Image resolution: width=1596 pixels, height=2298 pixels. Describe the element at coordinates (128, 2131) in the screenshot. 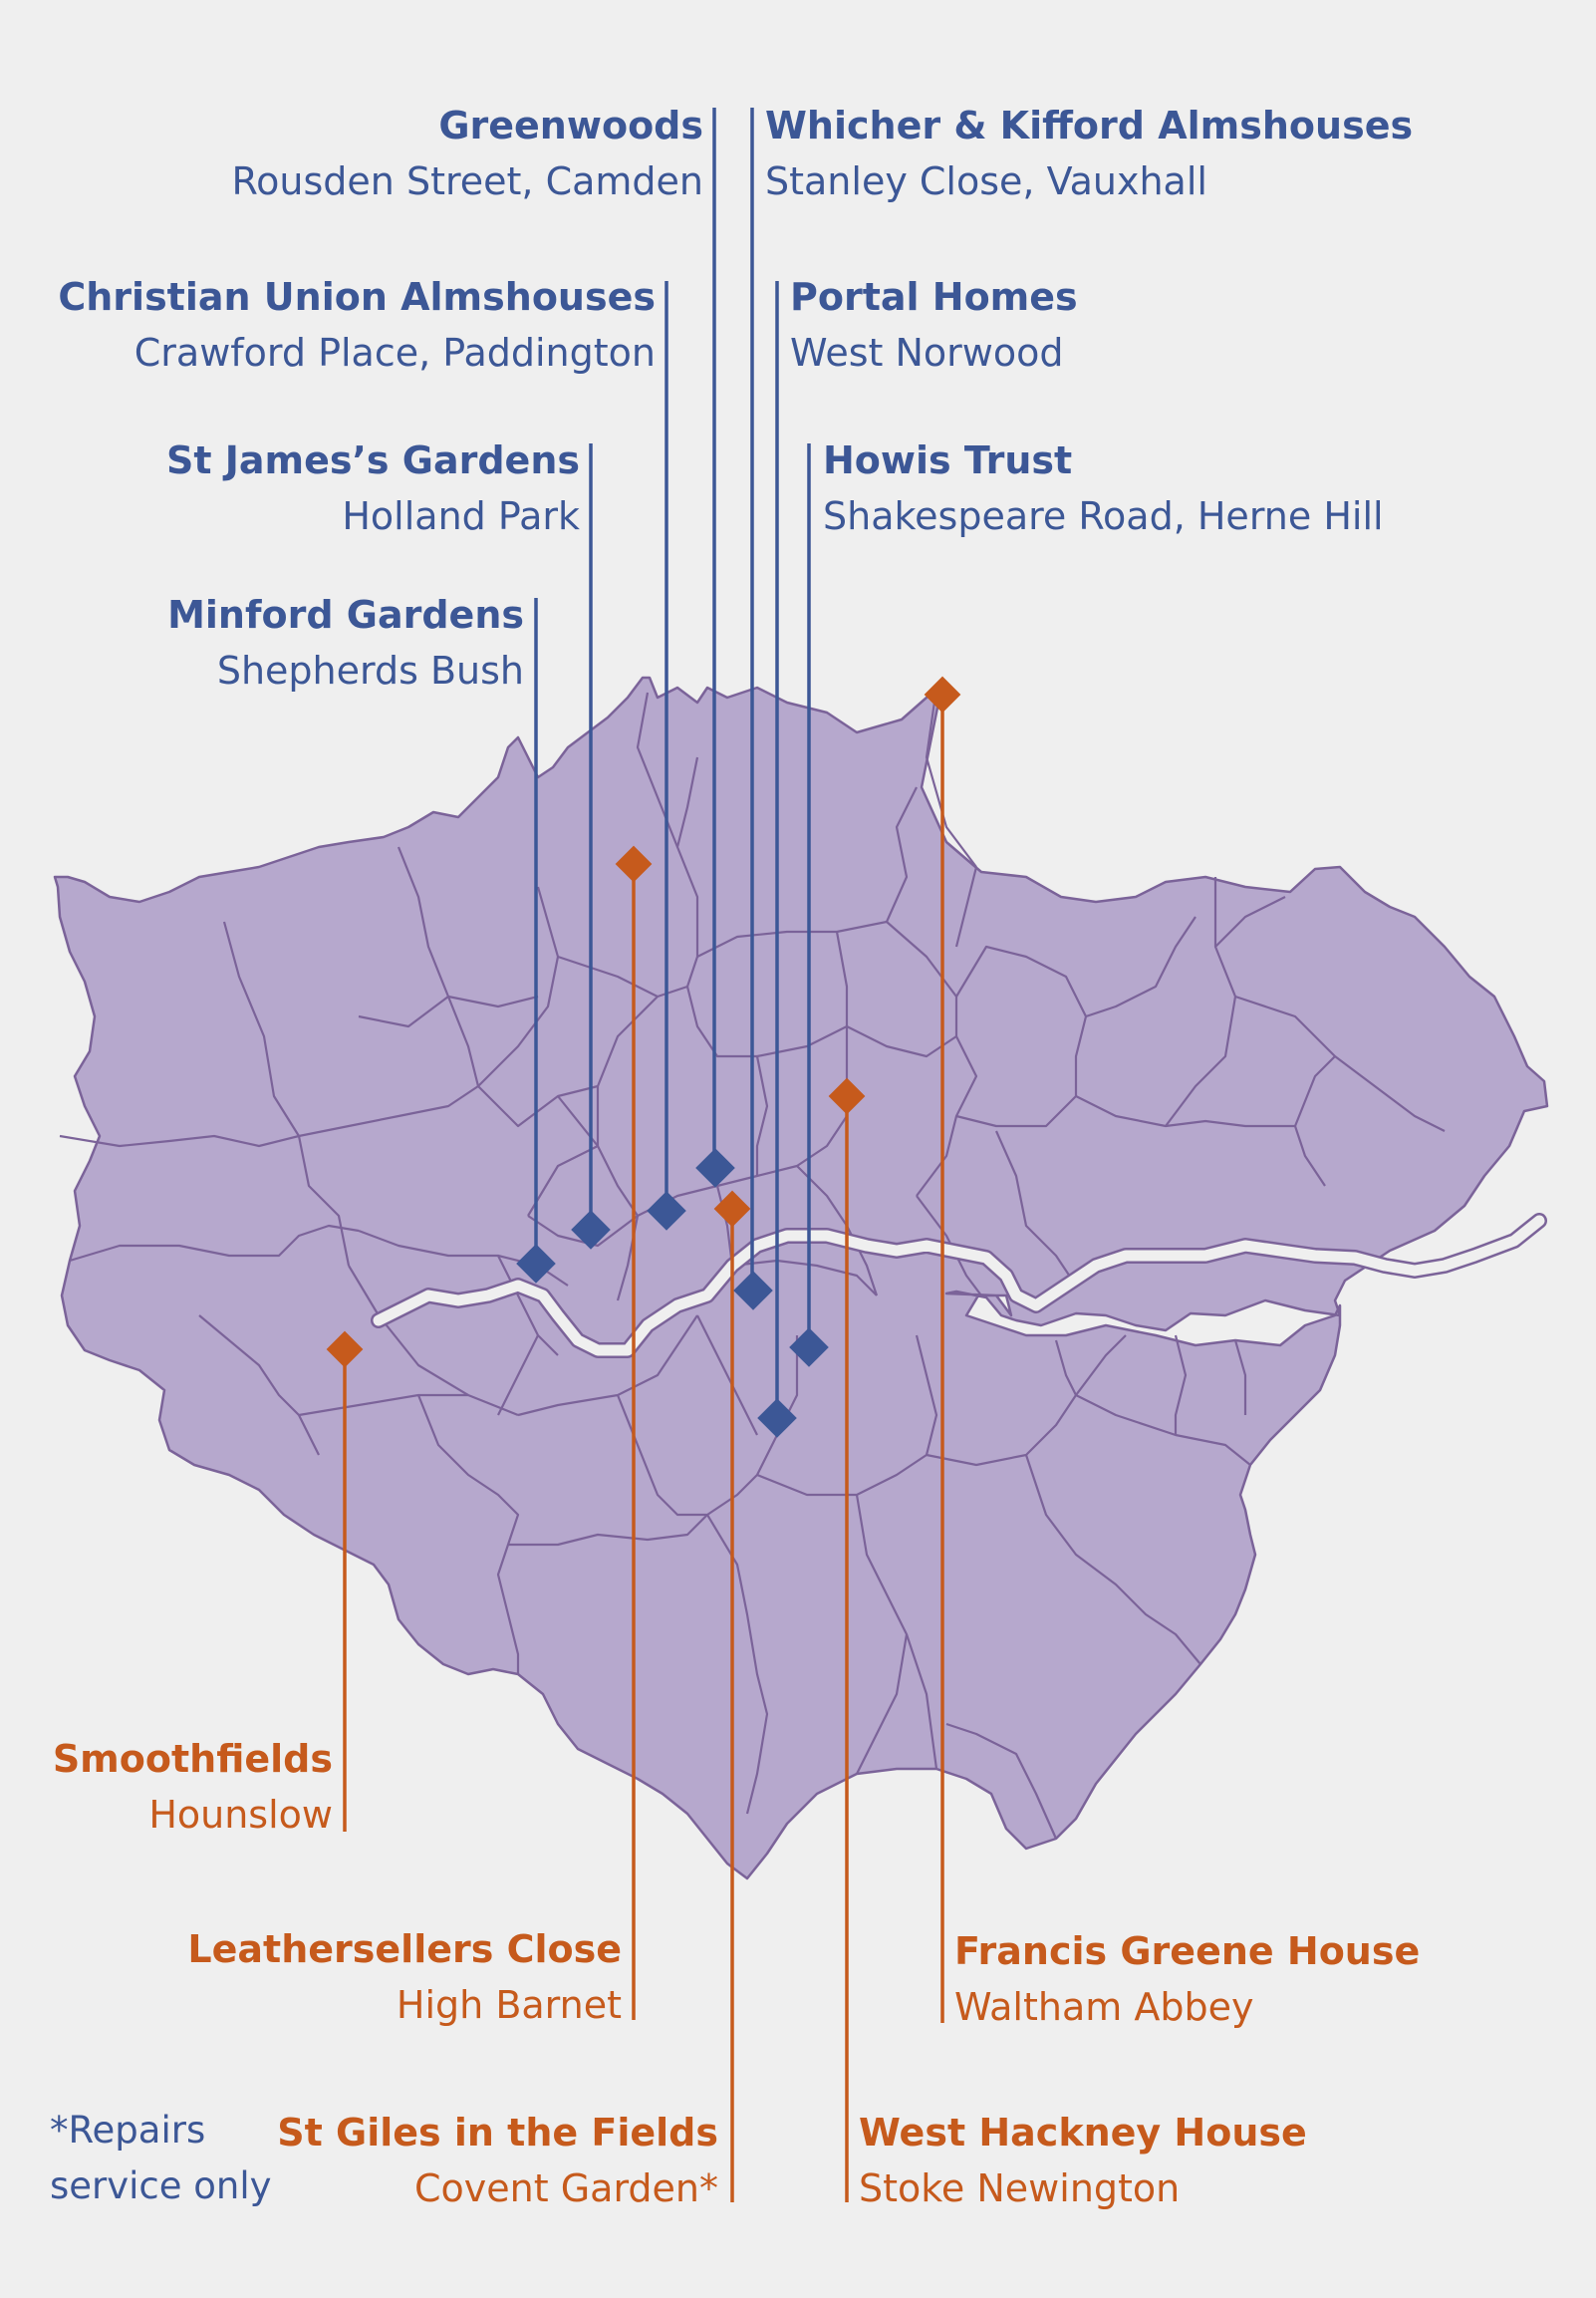

I see `footnote-line-1: *Repairs` at that location.